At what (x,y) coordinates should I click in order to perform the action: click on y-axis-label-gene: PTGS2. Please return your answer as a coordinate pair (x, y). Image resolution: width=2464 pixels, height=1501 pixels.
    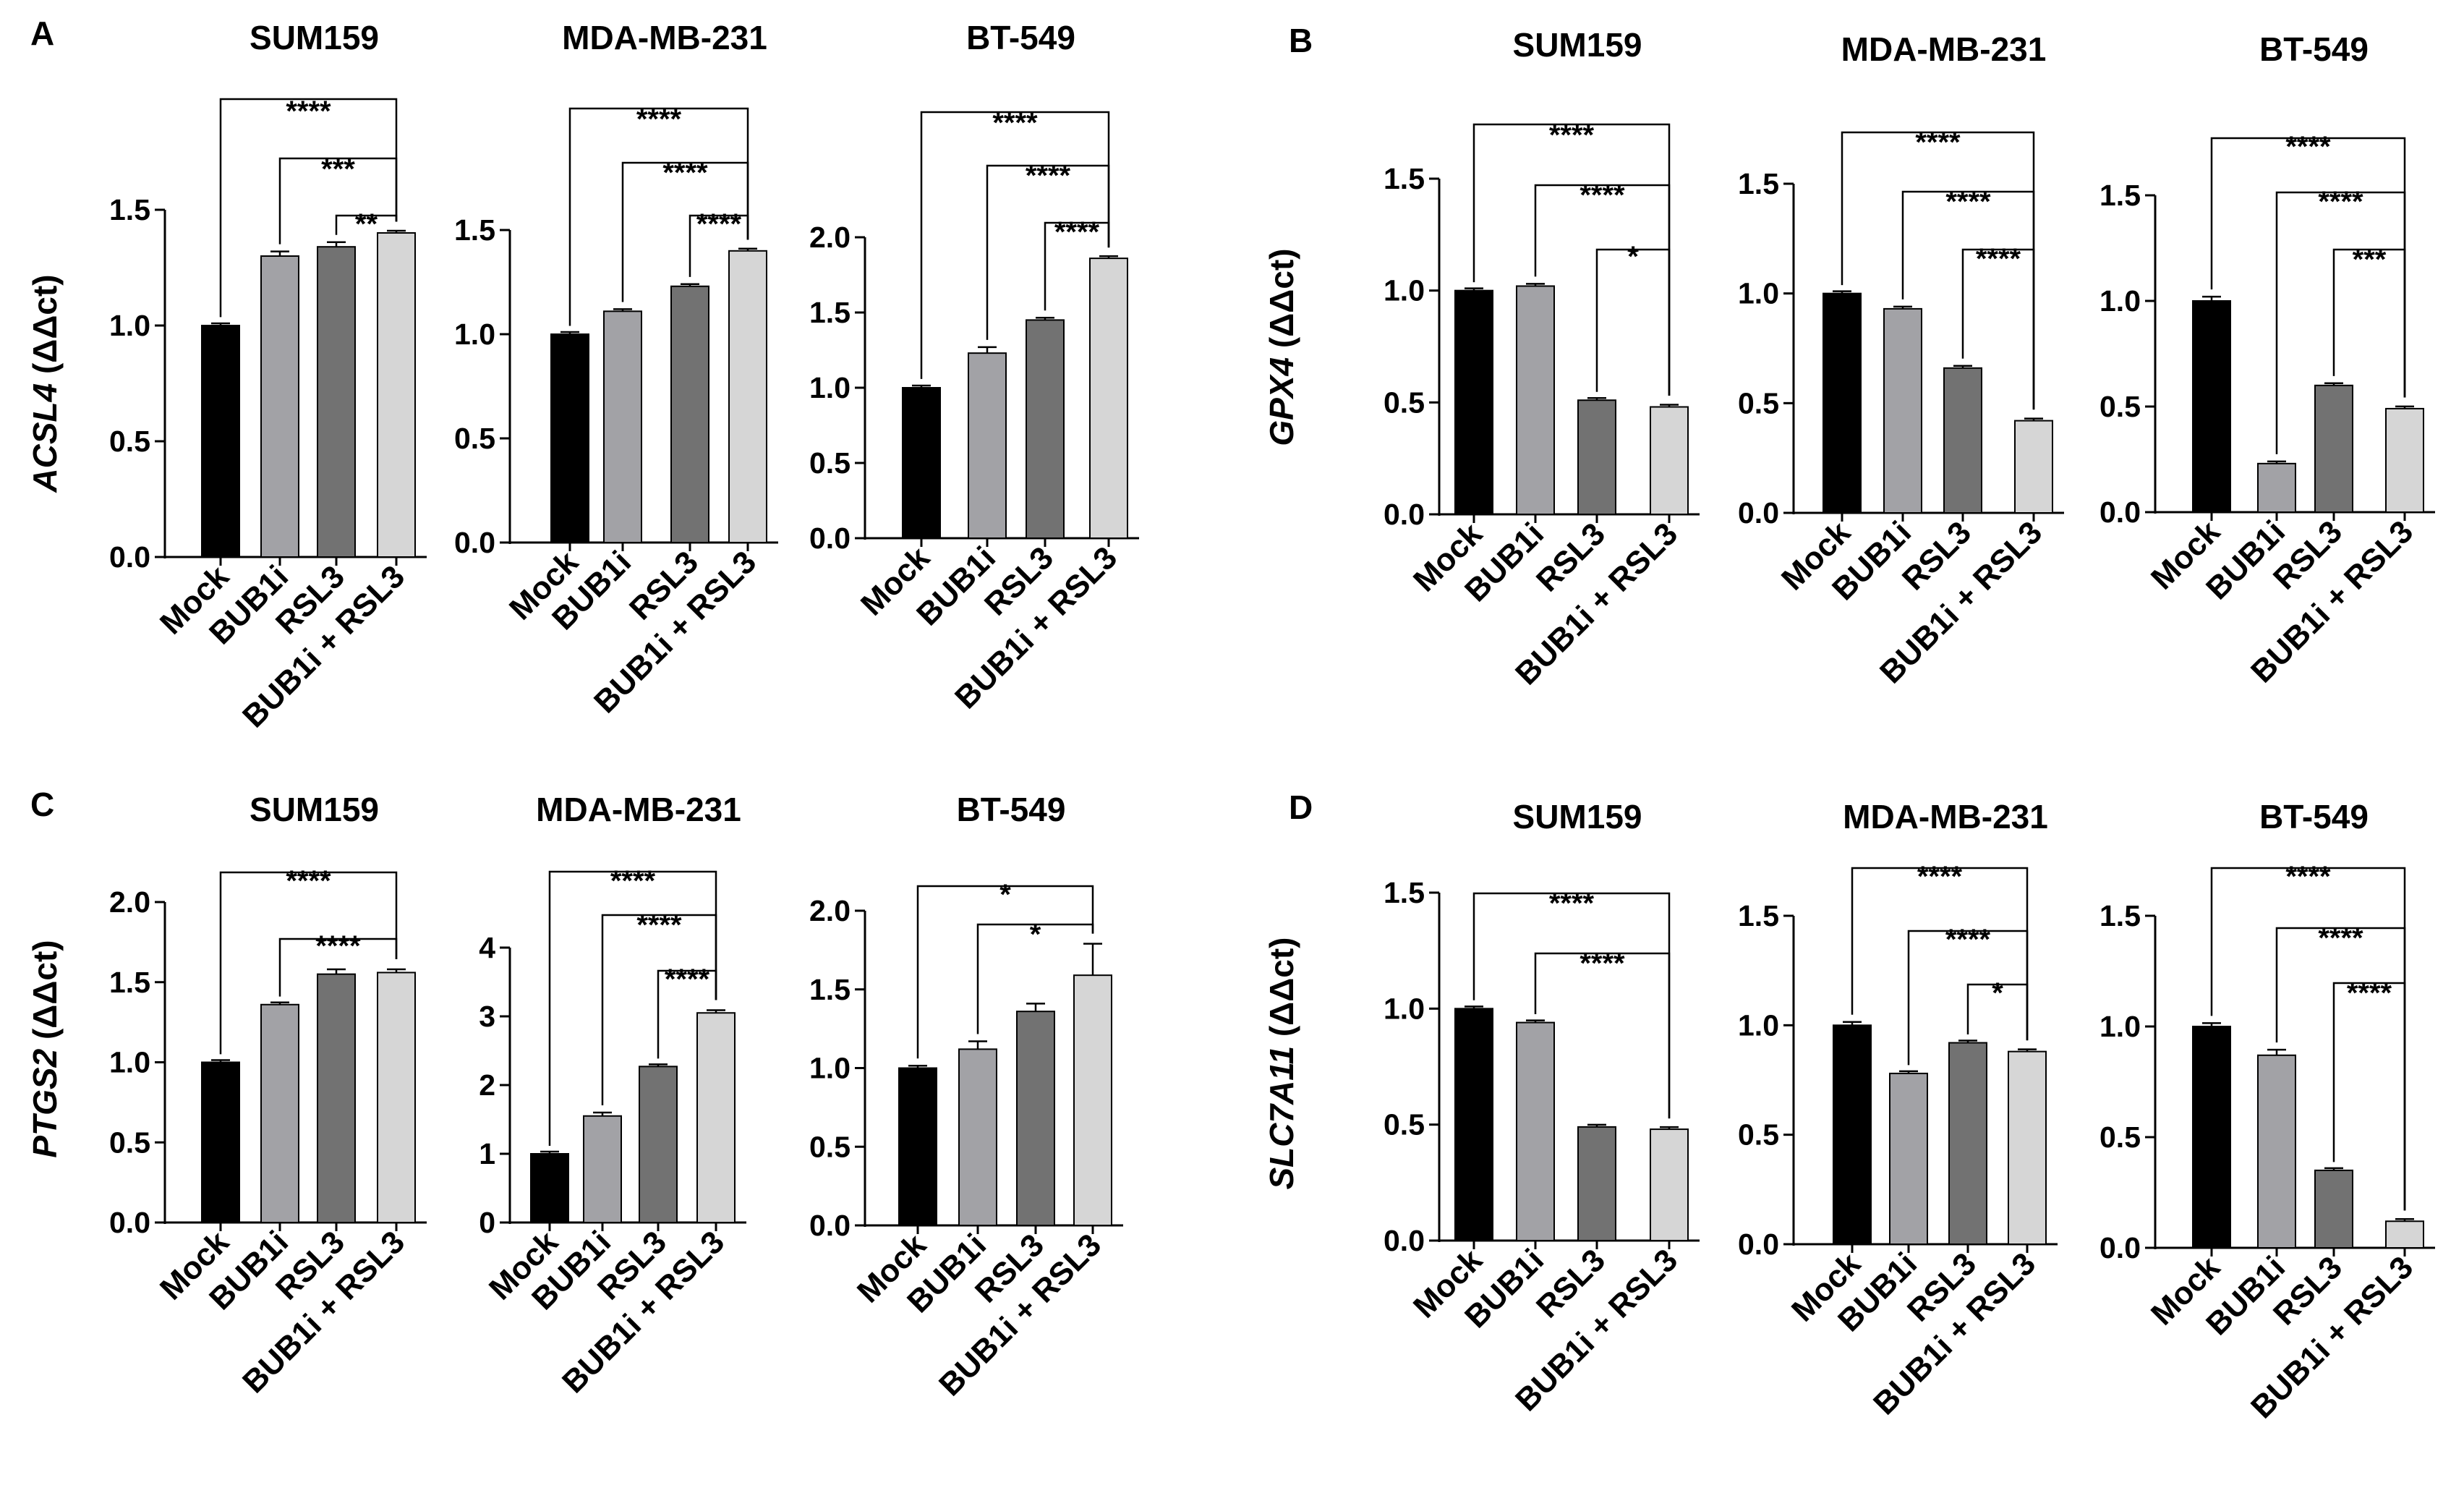
    Looking at the image, I should click on (45, 1102).